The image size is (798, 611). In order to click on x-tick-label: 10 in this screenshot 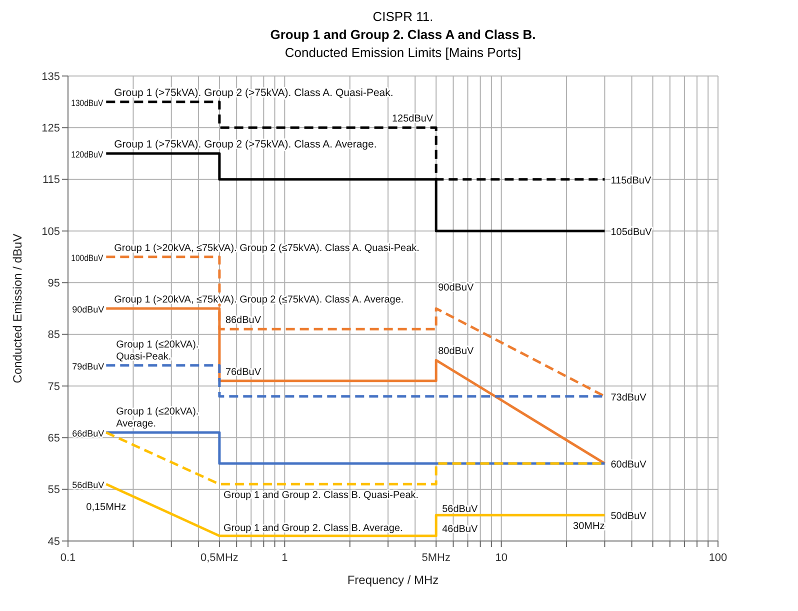, I will do `click(501, 558)`.